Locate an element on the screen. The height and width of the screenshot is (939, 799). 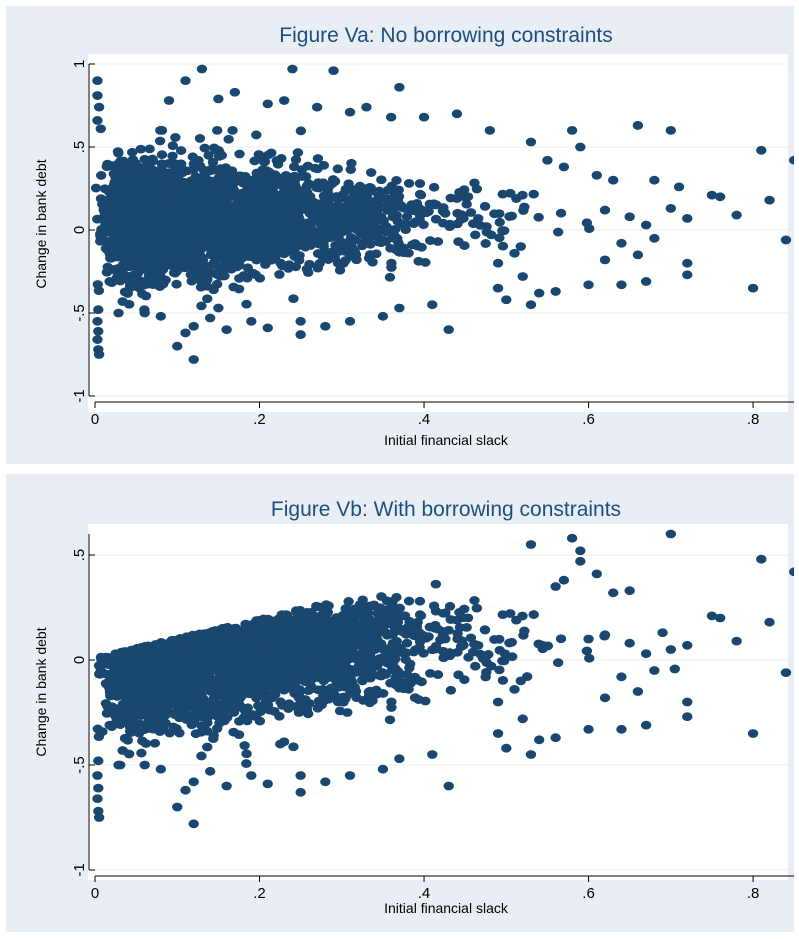
x-tick-label: .8 is located at coordinates (753, 419).